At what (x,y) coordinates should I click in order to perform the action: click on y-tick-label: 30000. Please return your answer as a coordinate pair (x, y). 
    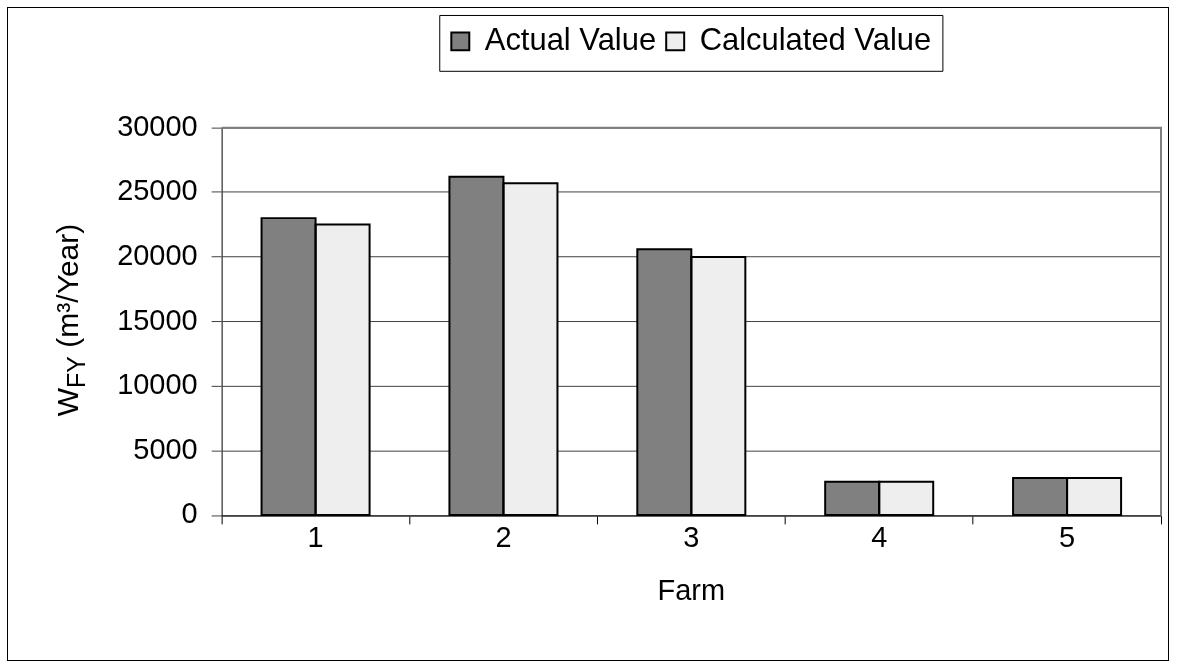
    Looking at the image, I should click on (157, 125).